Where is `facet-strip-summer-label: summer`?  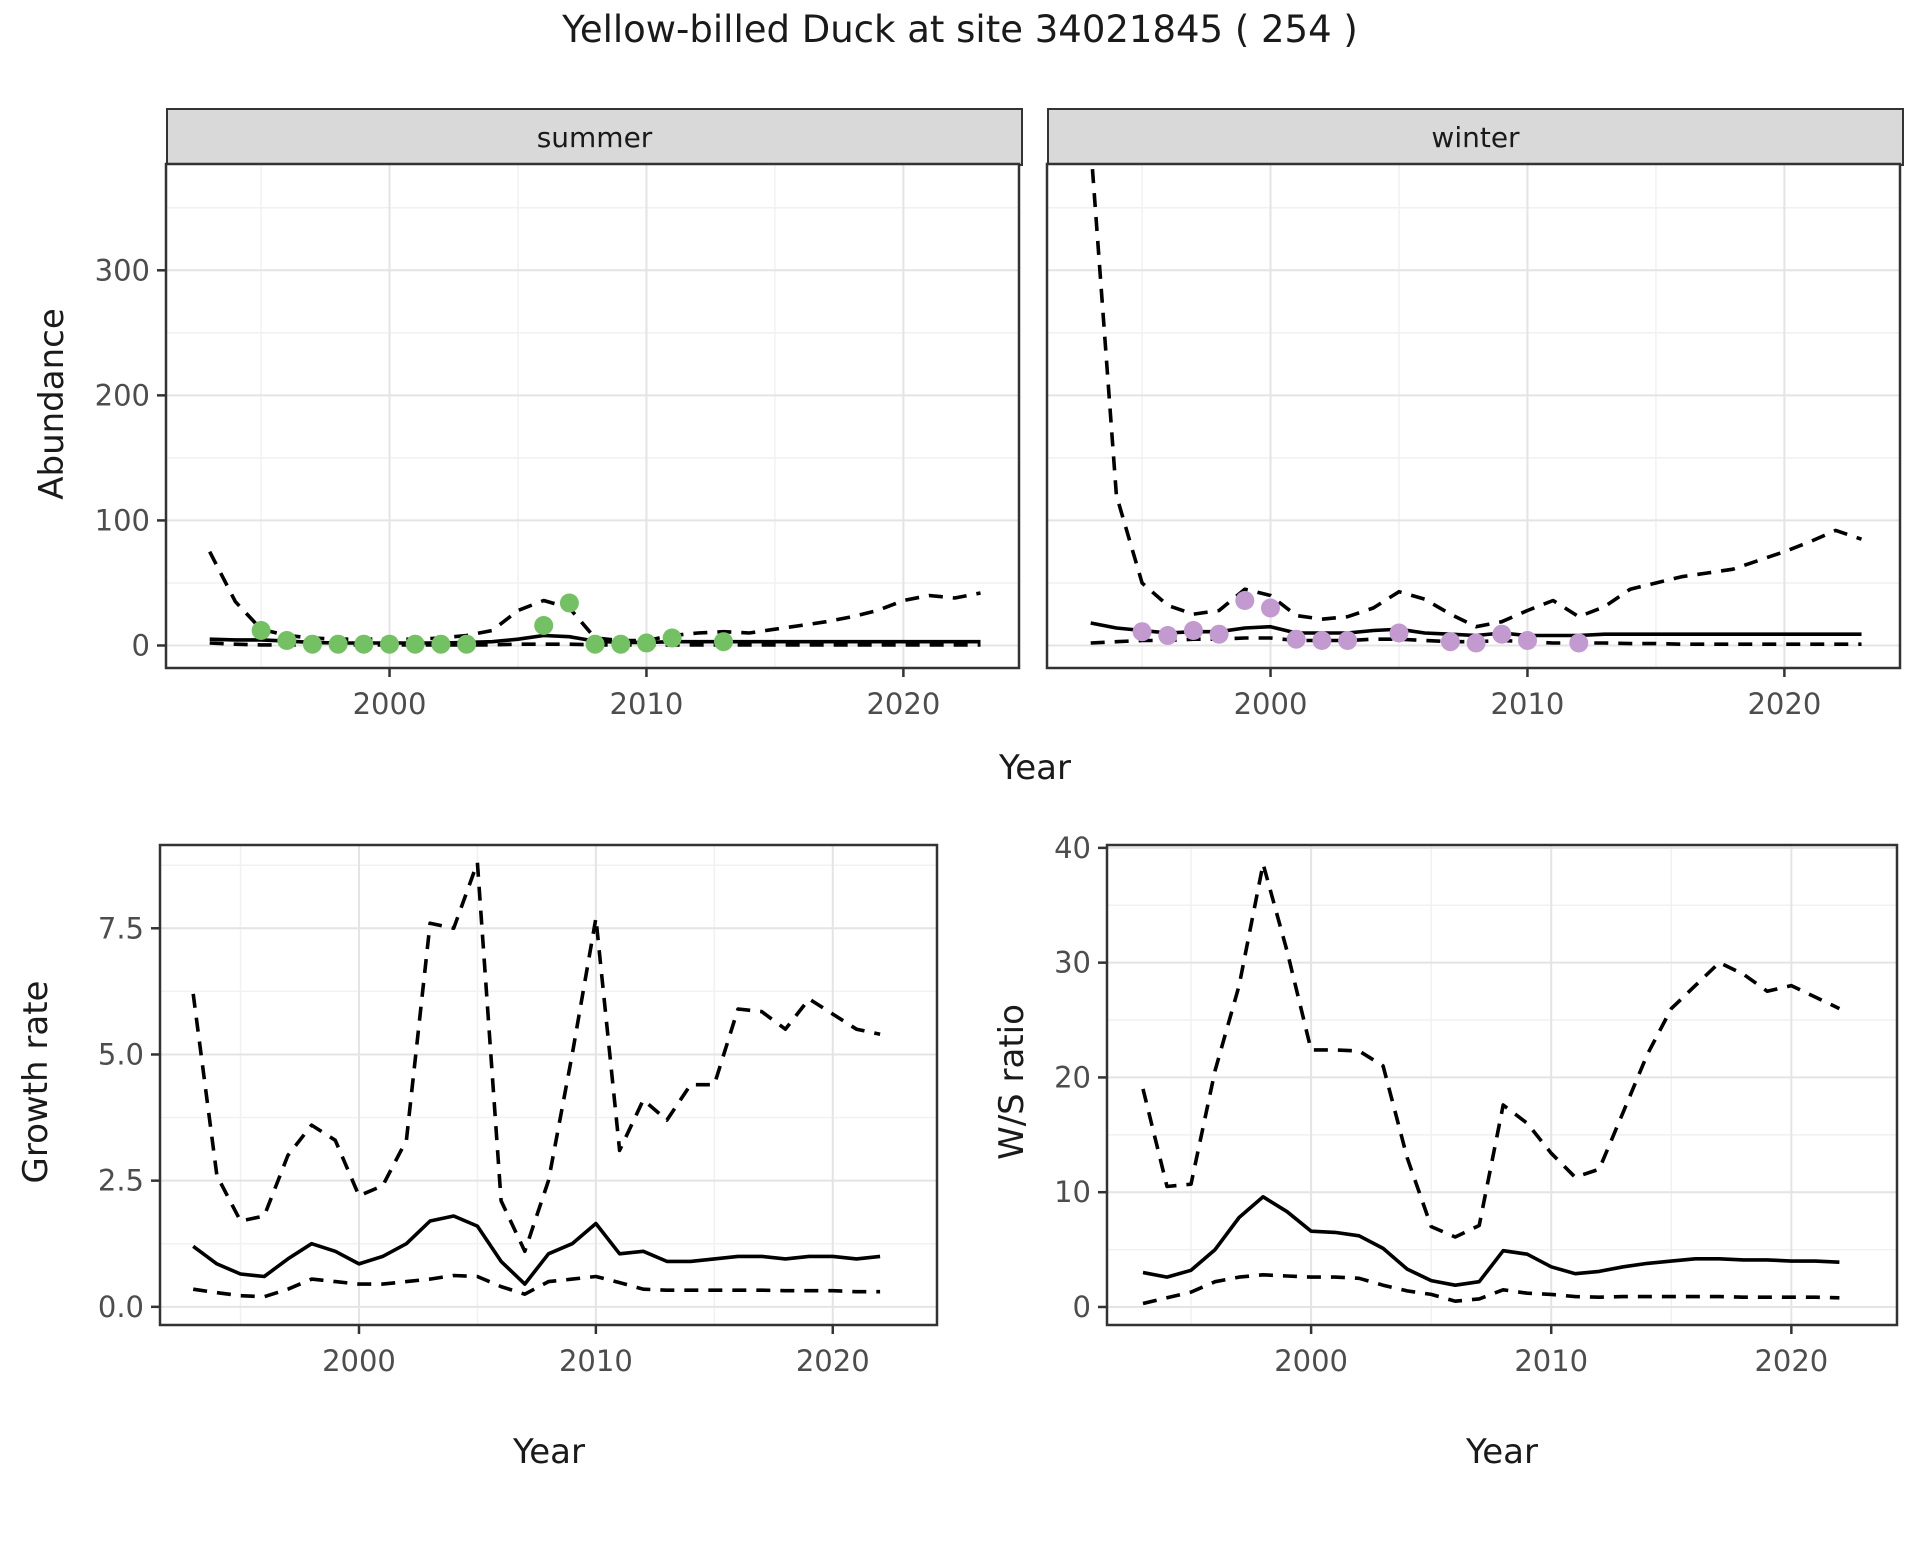 facet-strip-summer-label: summer is located at coordinates (594, 137).